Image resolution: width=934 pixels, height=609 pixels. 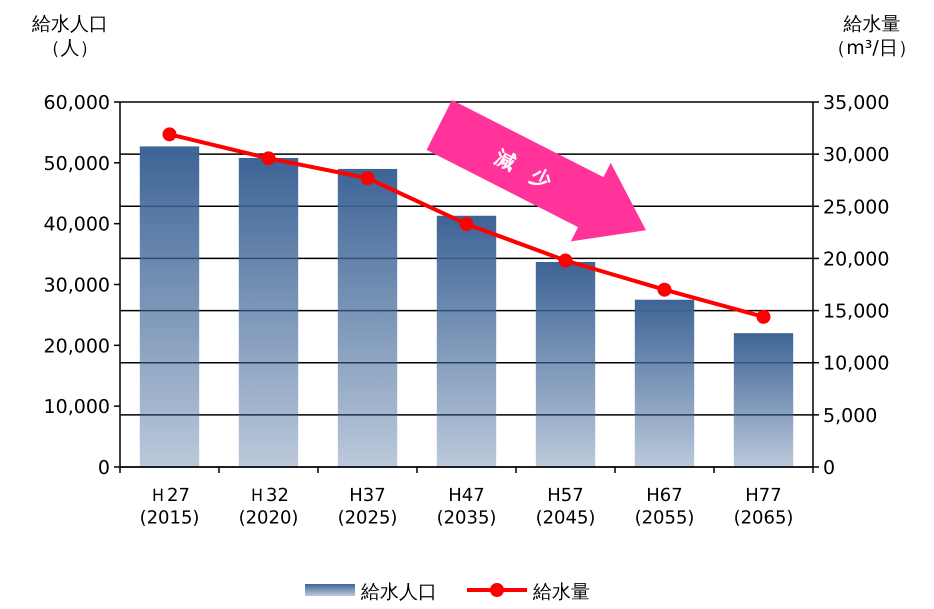 What do you see at coordinates (69, 36) in the screenshot?
I see `y-axis-title: 給水人口（人）` at bounding box center [69, 36].